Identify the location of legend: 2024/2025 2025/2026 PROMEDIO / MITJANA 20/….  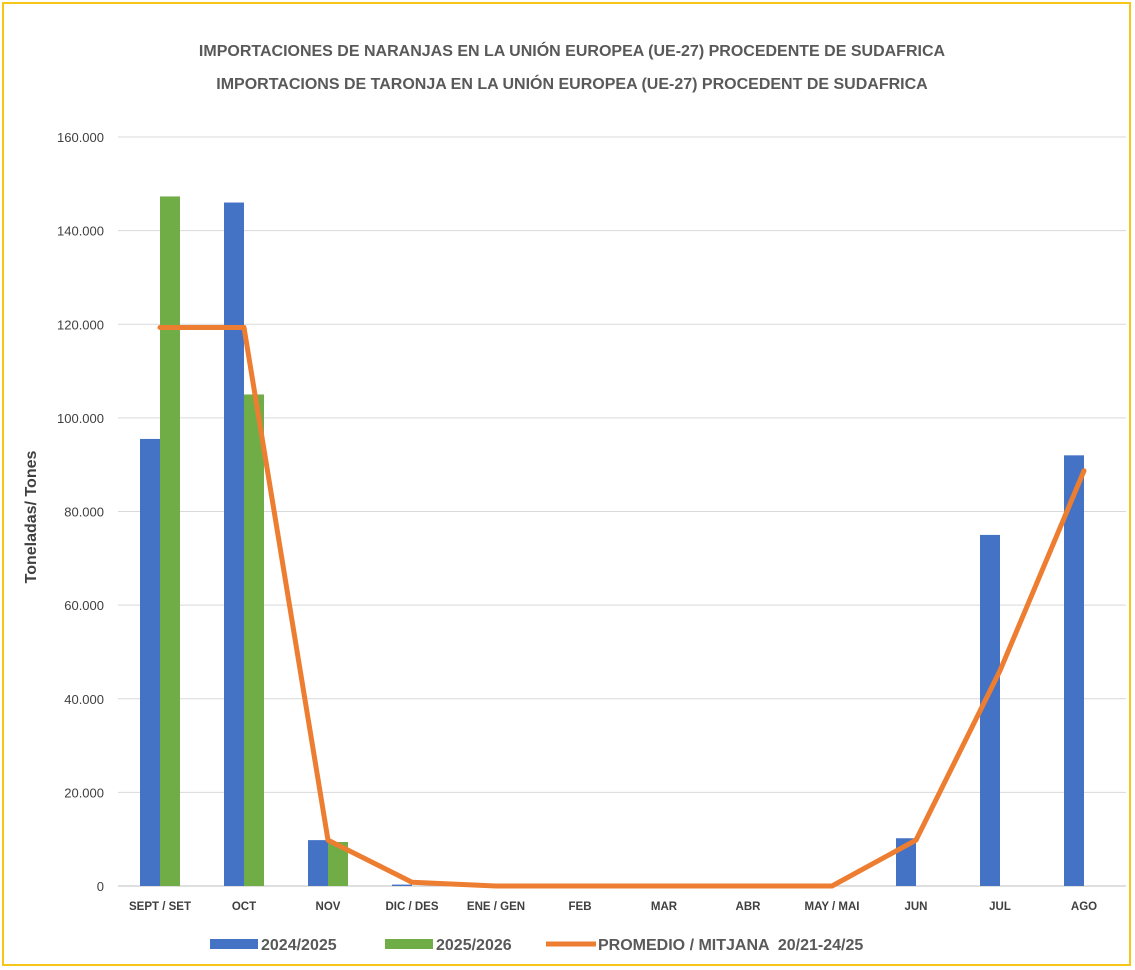
(536, 945).